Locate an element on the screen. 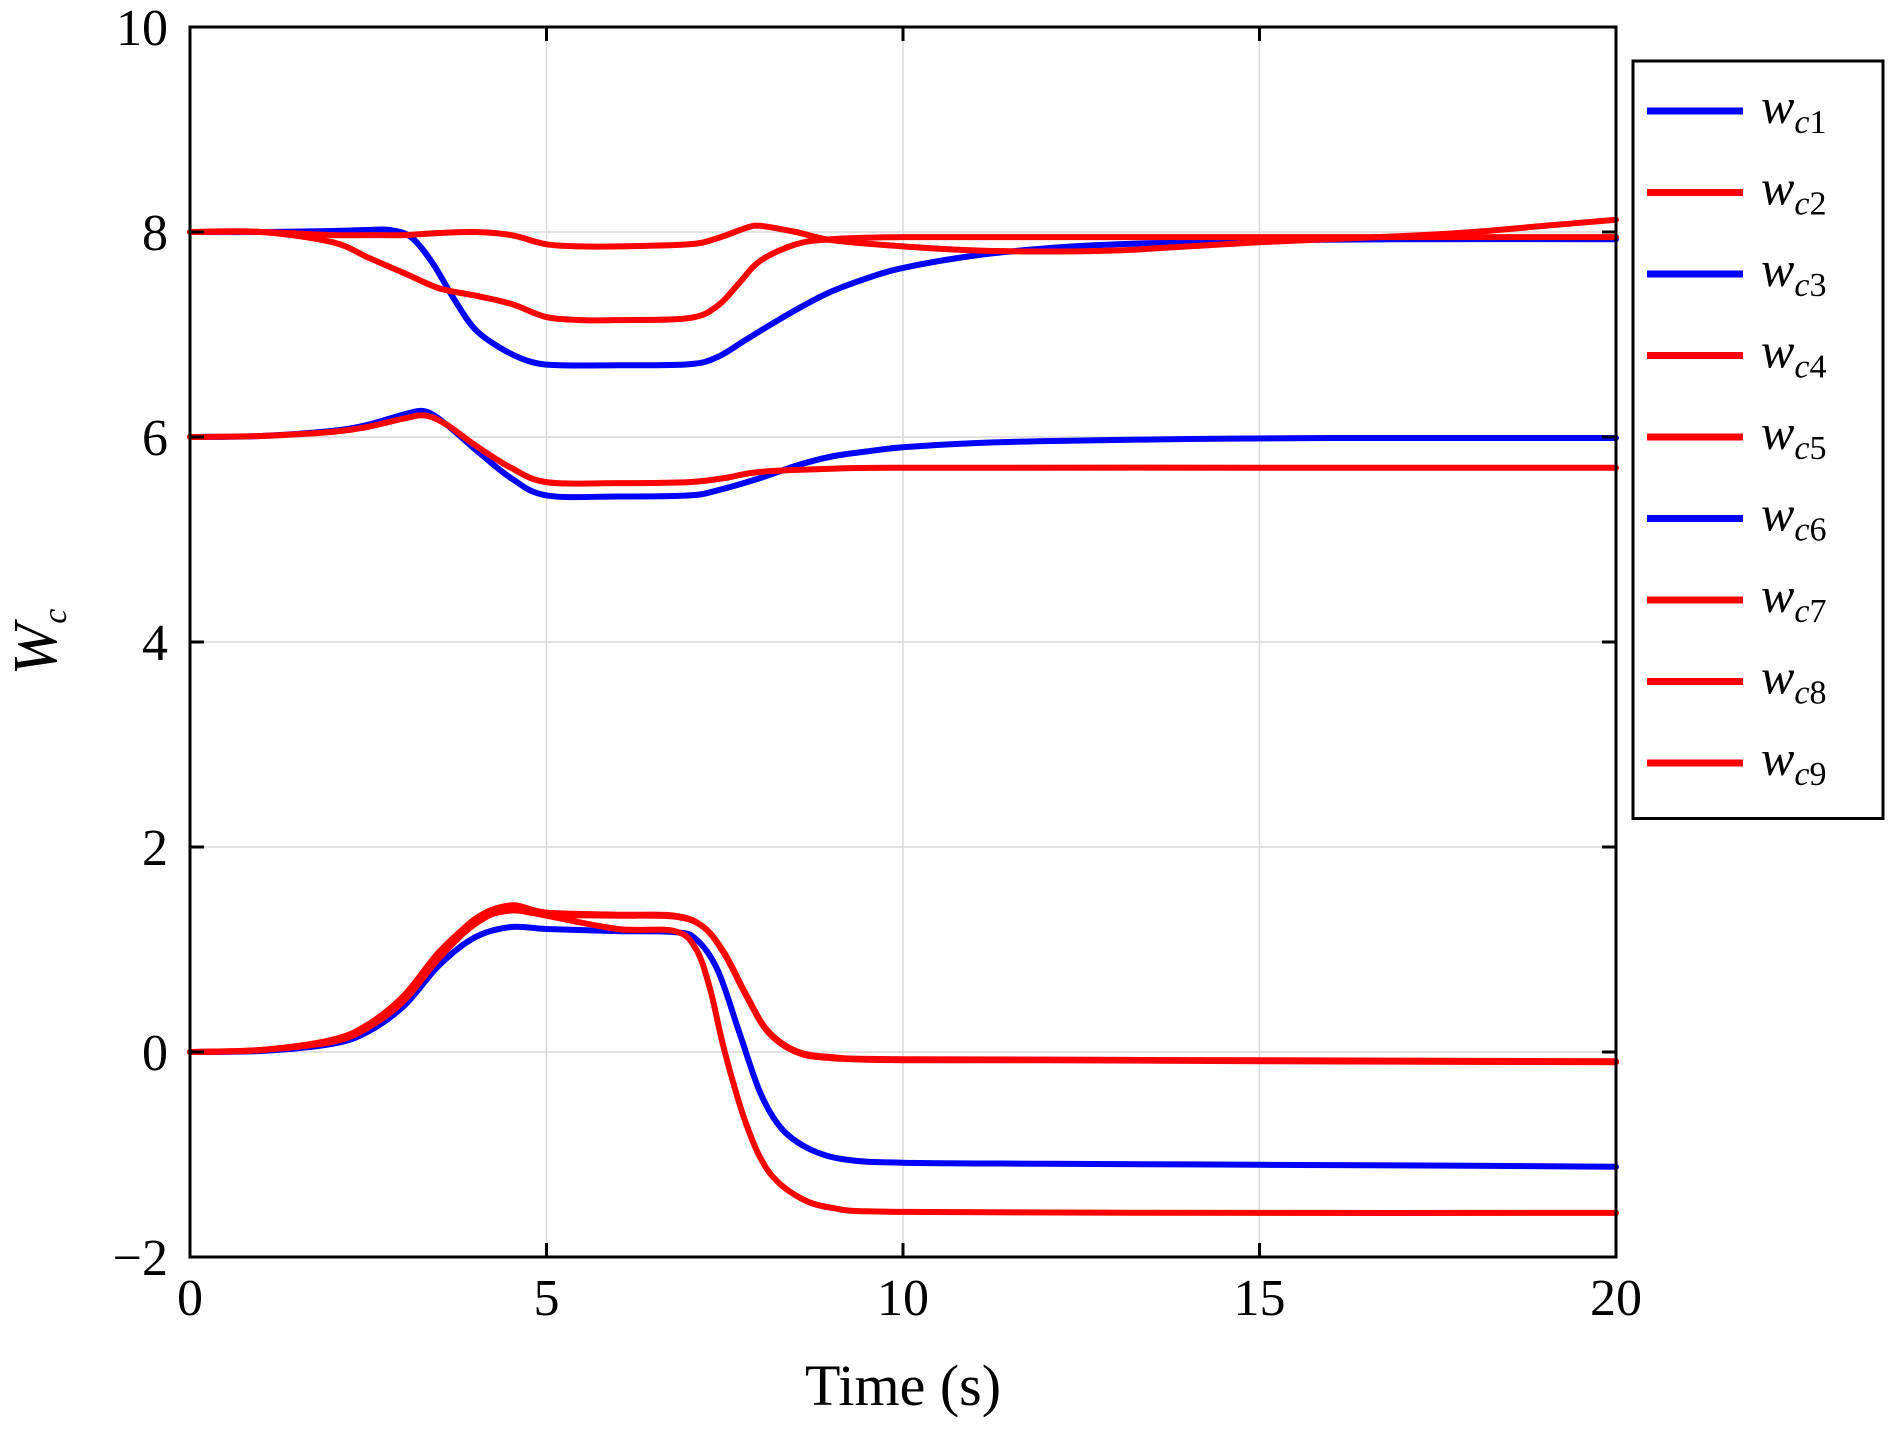  x-tick-label: 0 is located at coordinates (190, 1298).